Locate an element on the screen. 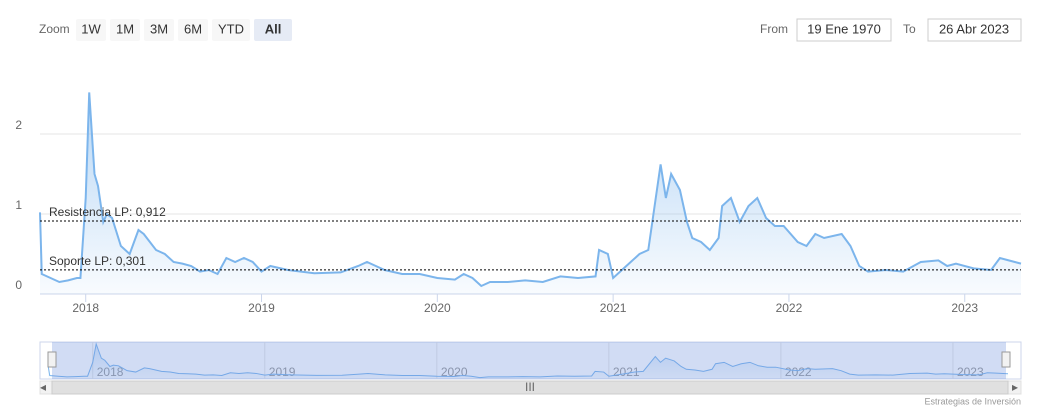 The height and width of the screenshot is (410, 1051). scroll-grip: III is located at coordinates (530, 387).